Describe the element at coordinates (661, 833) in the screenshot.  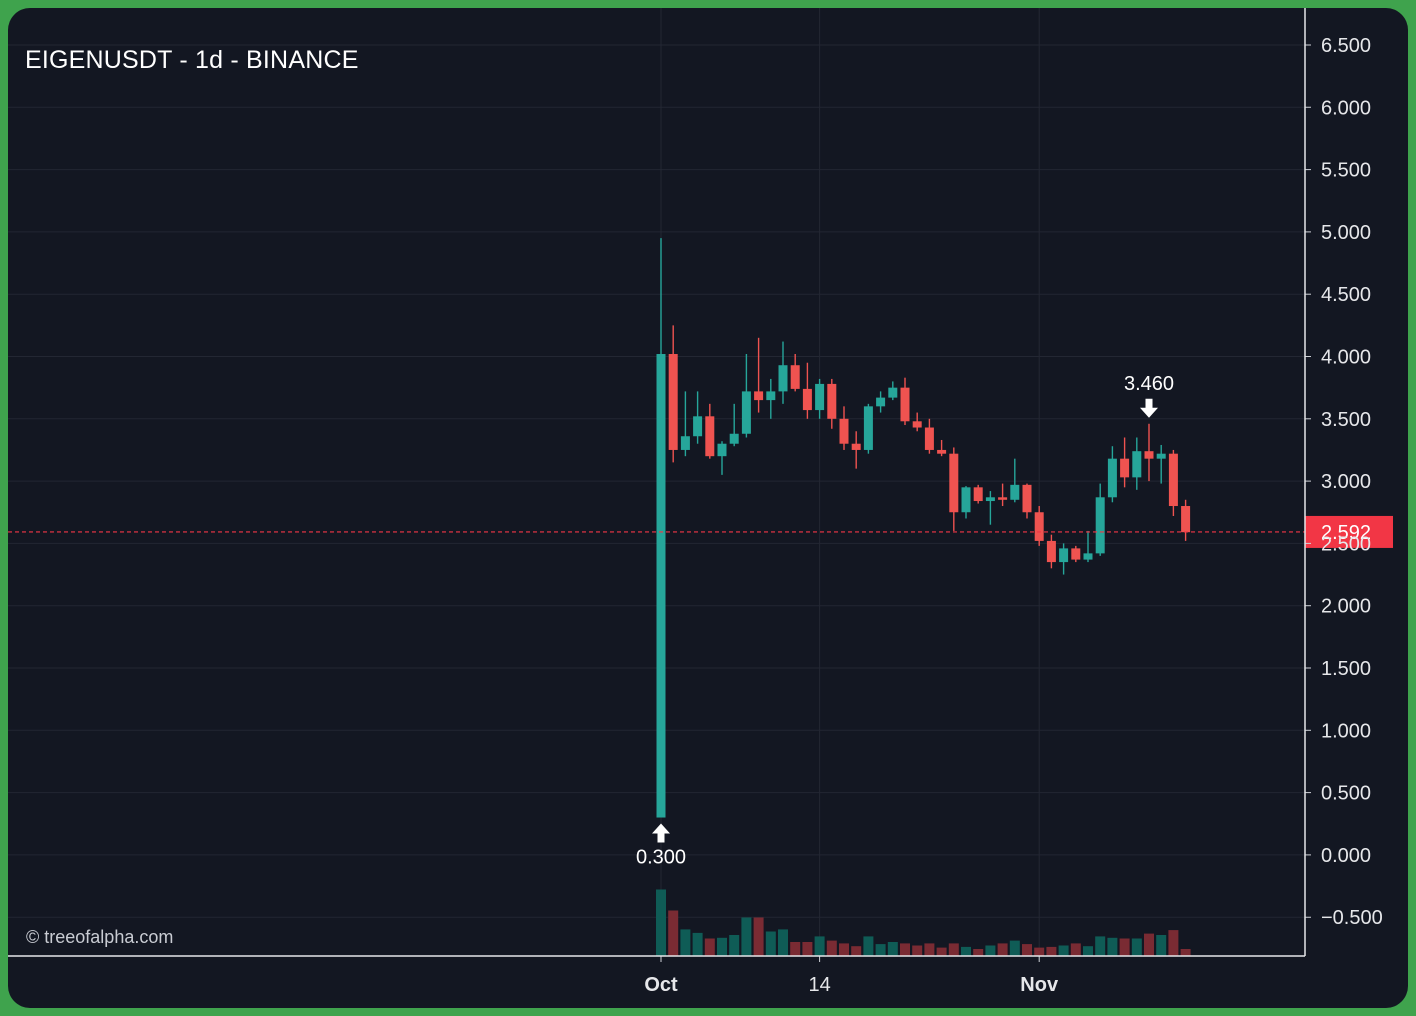
I see `low-arrow-icon` at that location.